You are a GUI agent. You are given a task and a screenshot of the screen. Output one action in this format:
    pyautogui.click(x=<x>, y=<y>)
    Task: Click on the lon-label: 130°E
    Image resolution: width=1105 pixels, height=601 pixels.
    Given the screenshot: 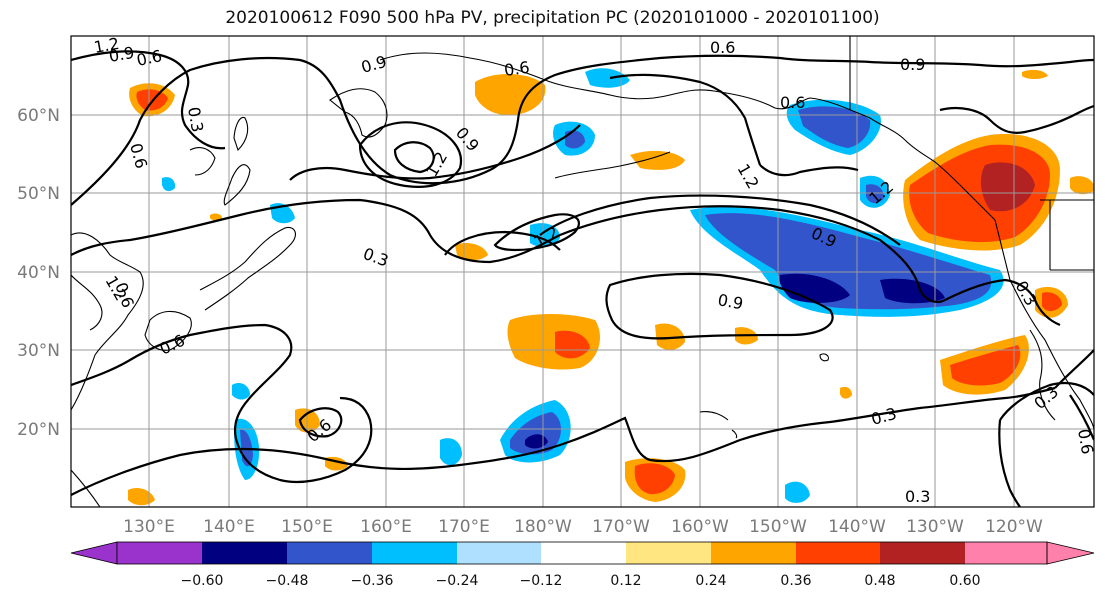 What is the action you would take?
    pyautogui.click(x=149, y=527)
    